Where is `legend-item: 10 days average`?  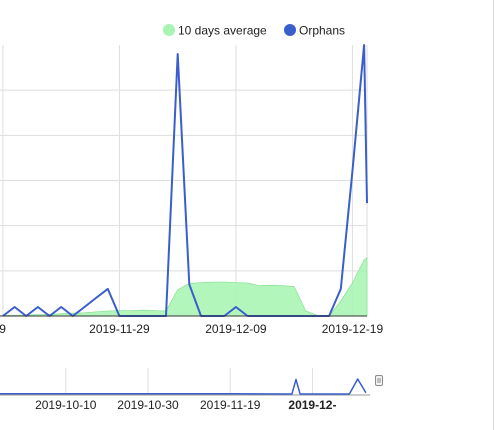
legend-item: 10 days average is located at coordinates (215, 31).